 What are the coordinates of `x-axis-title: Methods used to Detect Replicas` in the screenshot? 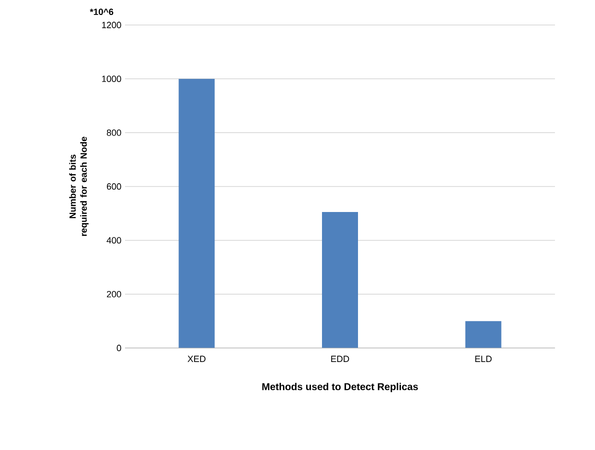 It's located at (340, 387).